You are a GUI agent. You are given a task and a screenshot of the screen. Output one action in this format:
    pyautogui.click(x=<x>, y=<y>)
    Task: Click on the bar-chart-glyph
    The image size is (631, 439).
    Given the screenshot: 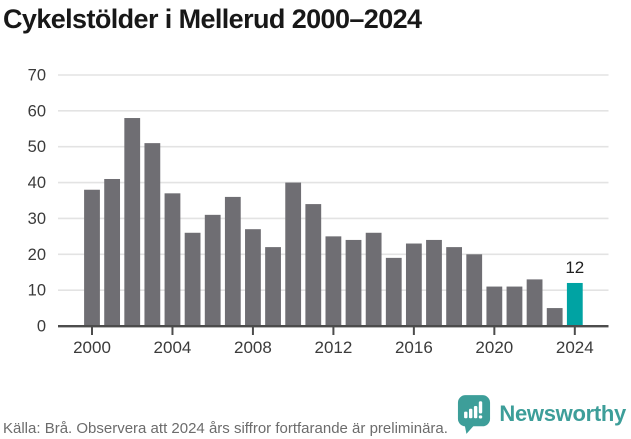 What is the action you would take?
    pyautogui.click(x=473, y=410)
    